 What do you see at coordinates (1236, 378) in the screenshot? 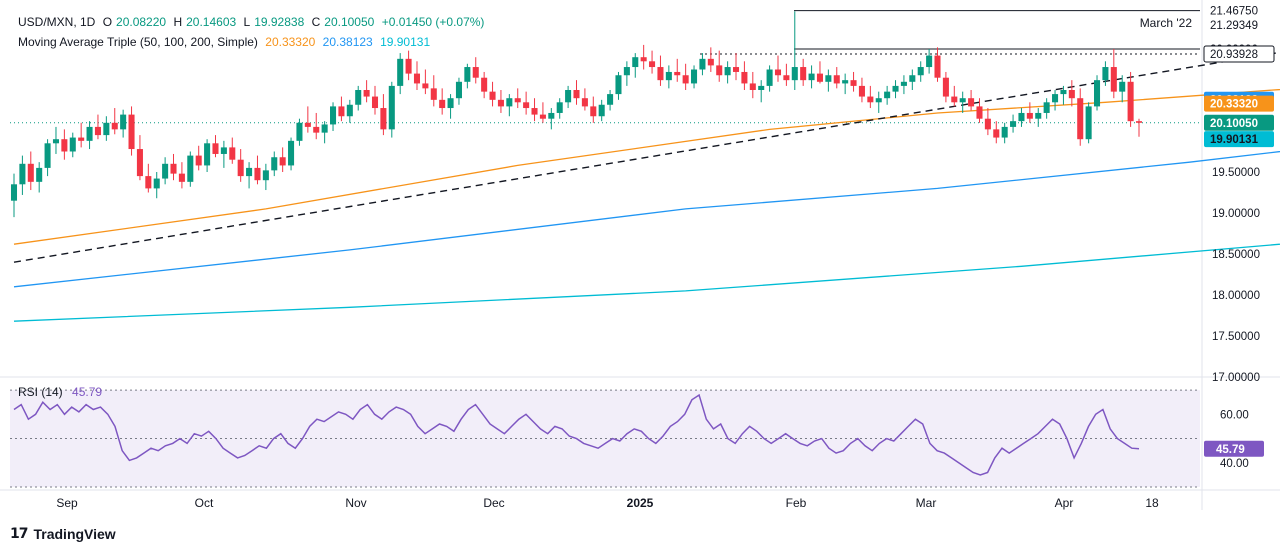
I see `price-tick-label: 17.00000` at bounding box center [1236, 378].